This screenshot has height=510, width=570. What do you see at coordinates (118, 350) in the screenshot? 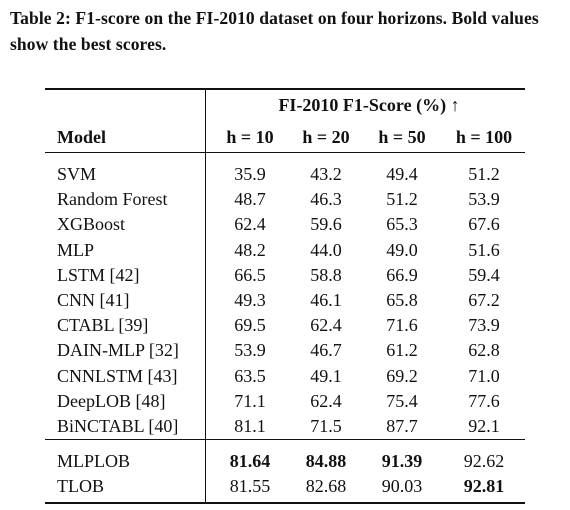
I see `table-row-model: DAIN-MLP [32]` at bounding box center [118, 350].